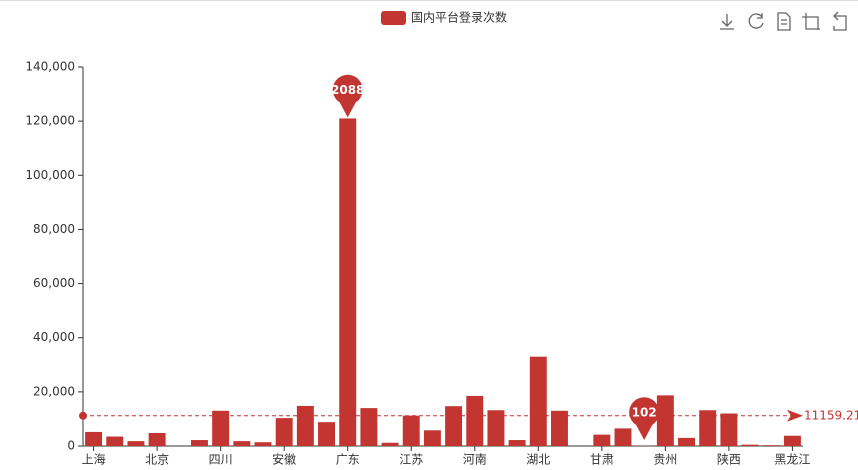 This screenshot has width=858, height=470. Describe the element at coordinates (347, 90) in the screenshot. I see `mark-point-label: 2088` at that location.